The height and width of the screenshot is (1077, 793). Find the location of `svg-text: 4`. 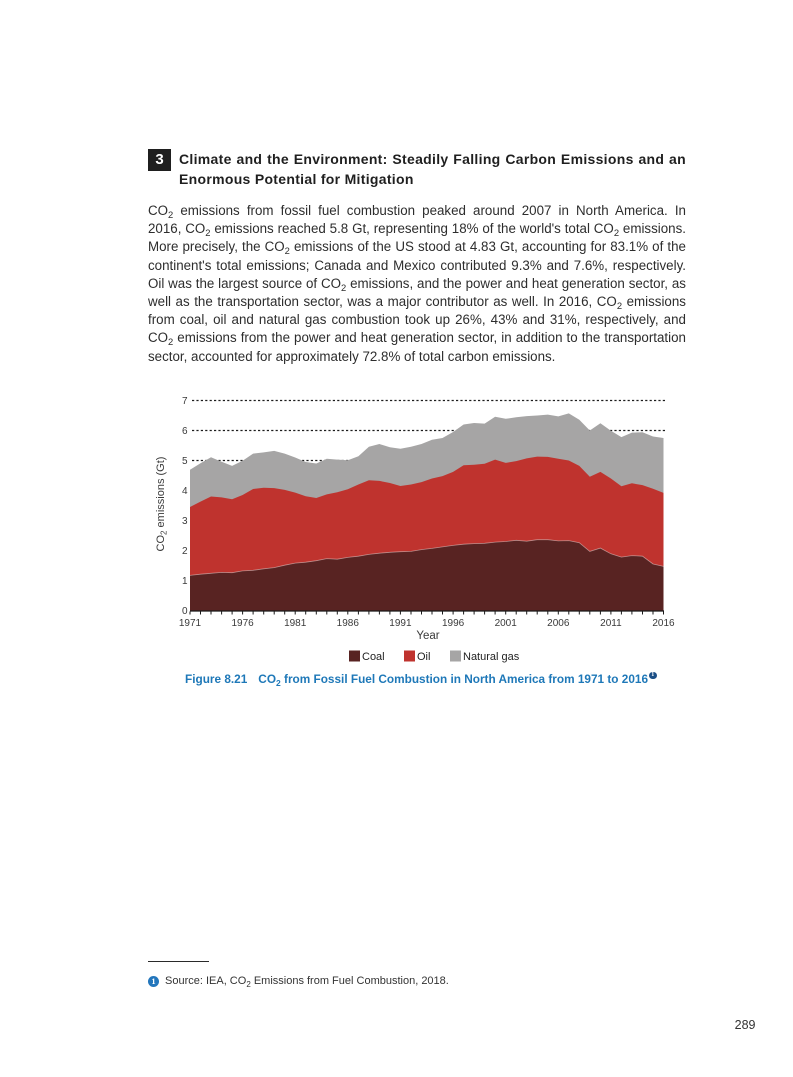

svg-text: 4 is located at coordinates (185, 491).